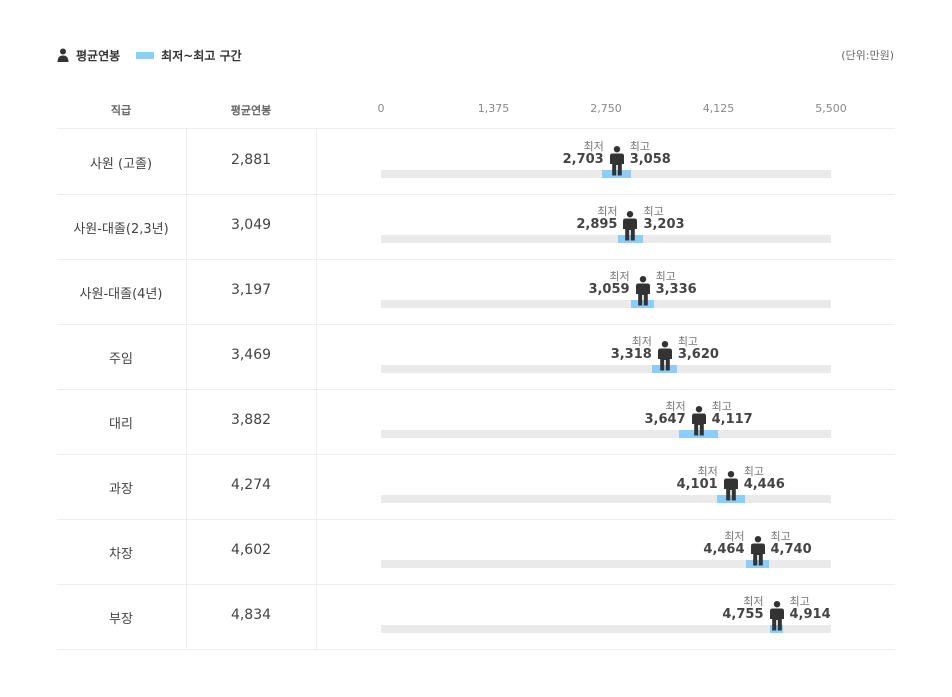 The width and height of the screenshot is (952, 697). Describe the element at coordinates (121, 554) in the screenshot. I see `rank-label: 차장` at that location.